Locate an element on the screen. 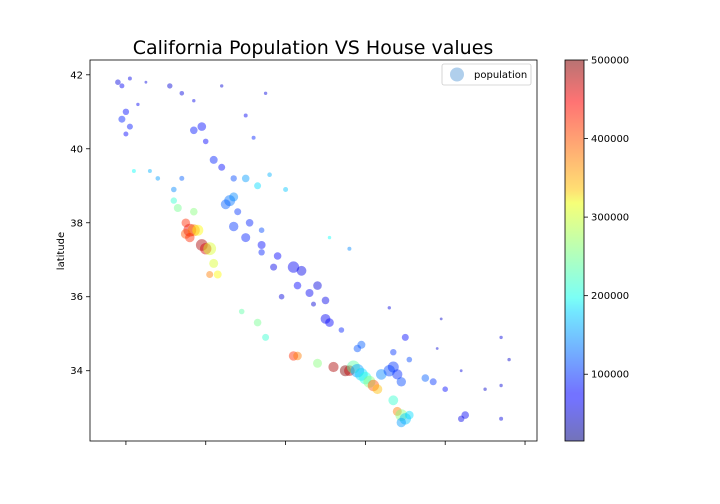 The height and width of the screenshot is (504, 720). x-axis-ticks is located at coordinates (325, 443).